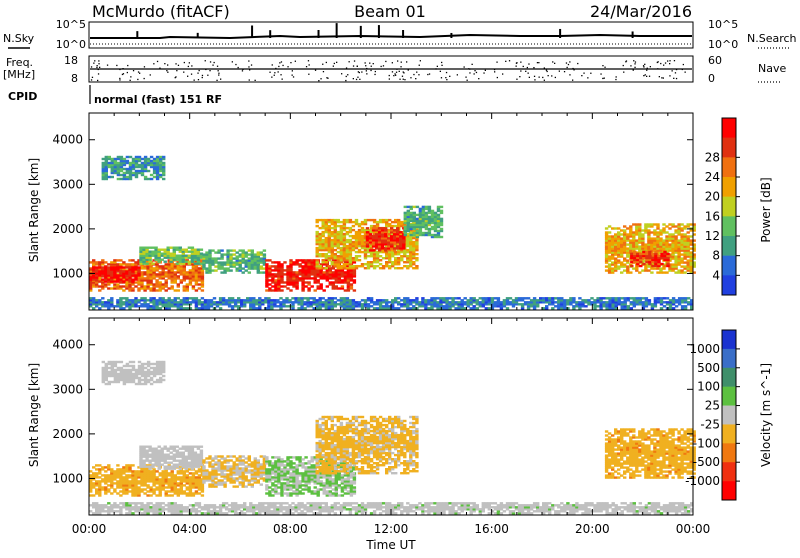 This screenshot has width=800, height=558. What do you see at coordinates (158, 99) in the screenshot?
I see `cpid-text: normal (fast) 151 RF` at bounding box center [158, 99].